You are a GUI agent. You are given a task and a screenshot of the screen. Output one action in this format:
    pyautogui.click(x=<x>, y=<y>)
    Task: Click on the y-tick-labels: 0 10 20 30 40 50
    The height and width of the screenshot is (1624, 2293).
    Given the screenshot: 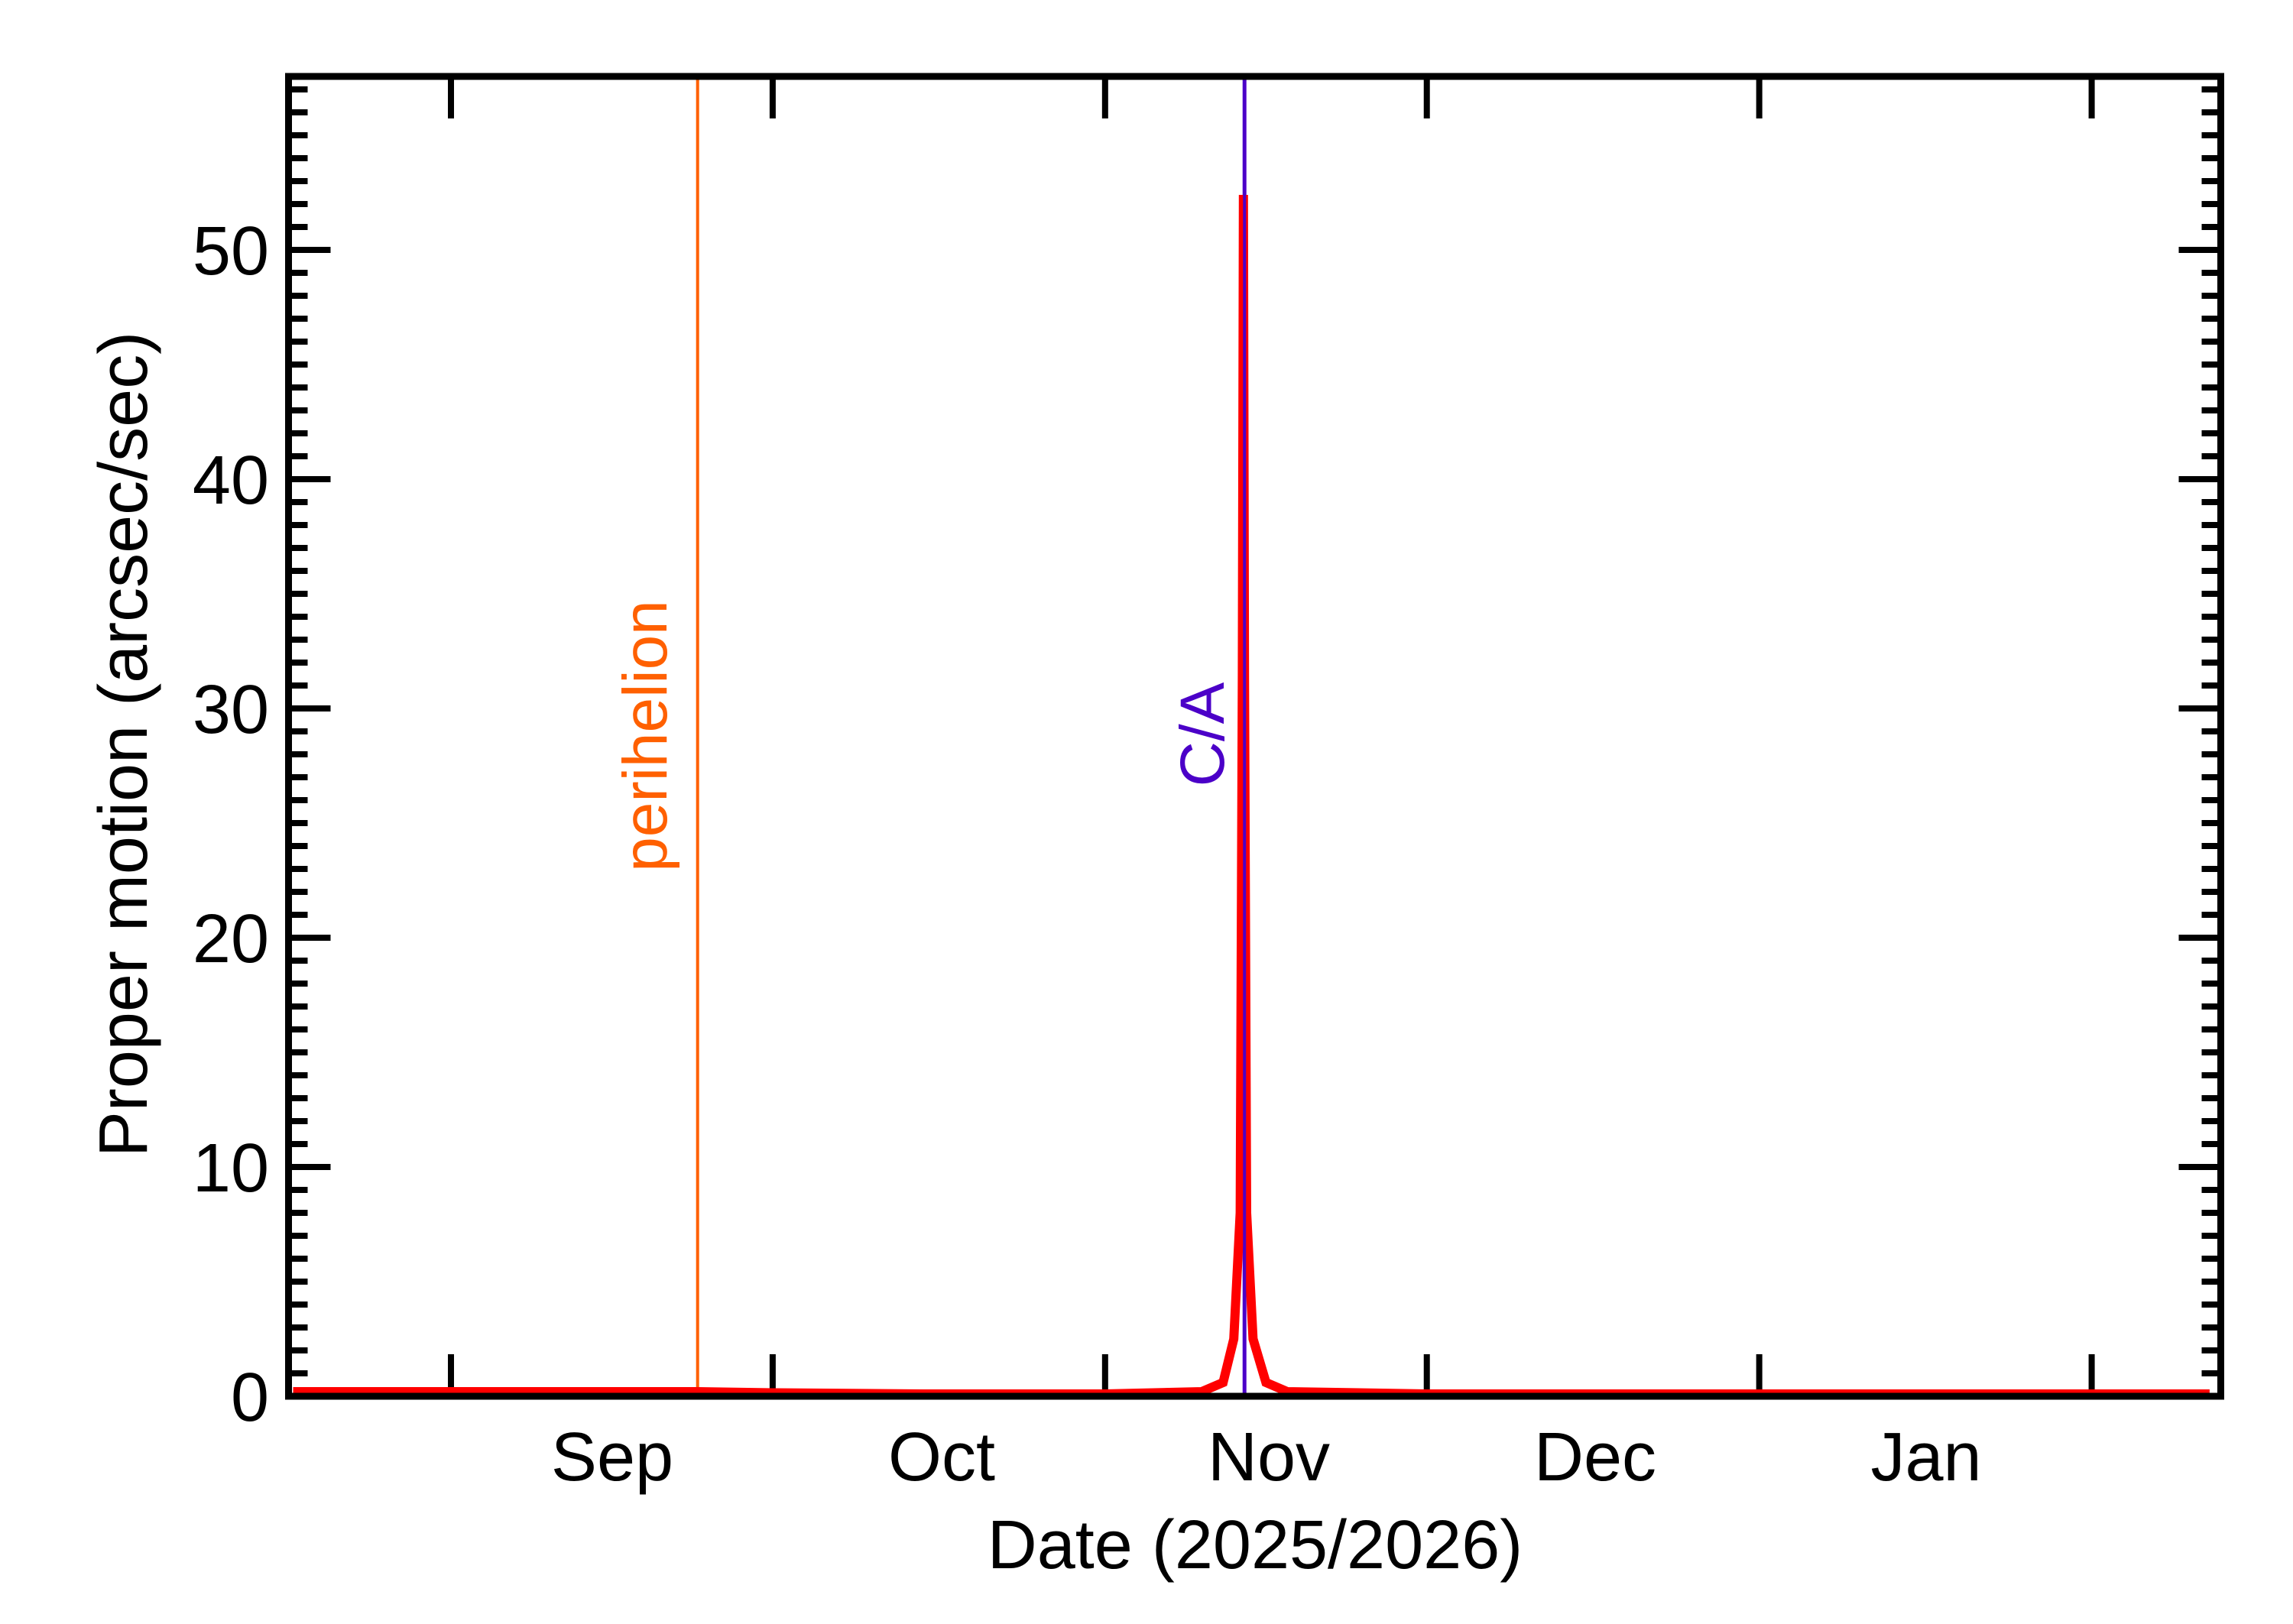 What is the action you would take?
    pyautogui.click(x=231, y=824)
    